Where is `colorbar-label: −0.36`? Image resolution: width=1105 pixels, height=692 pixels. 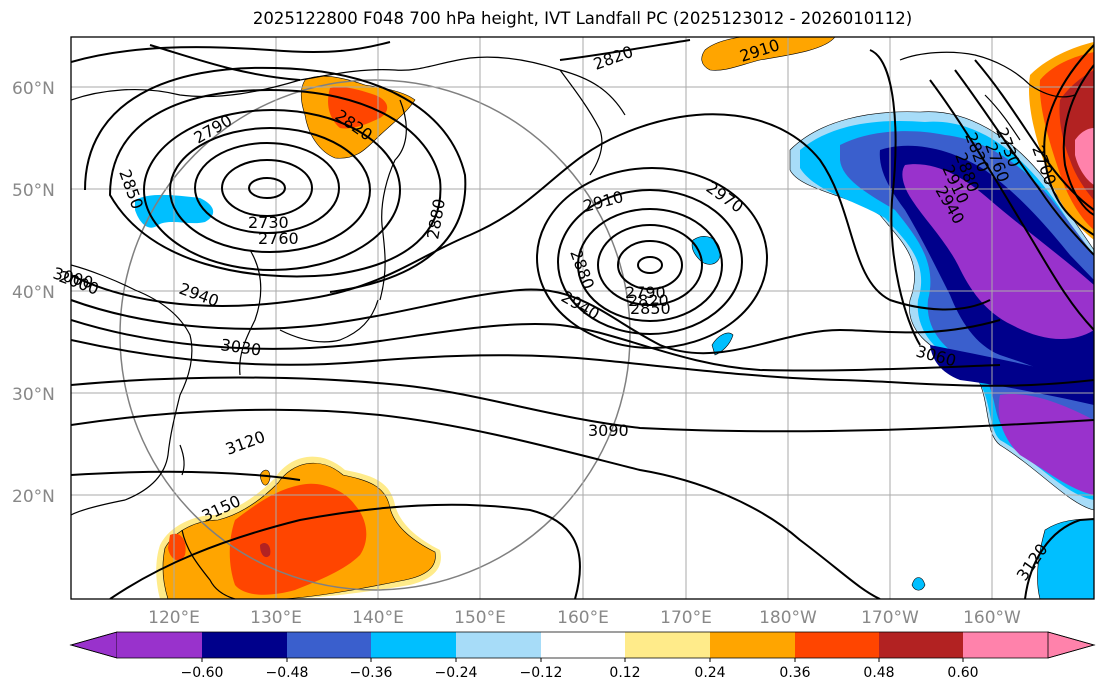 colorbar-label: −0.36 is located at coordinates (371, 673).